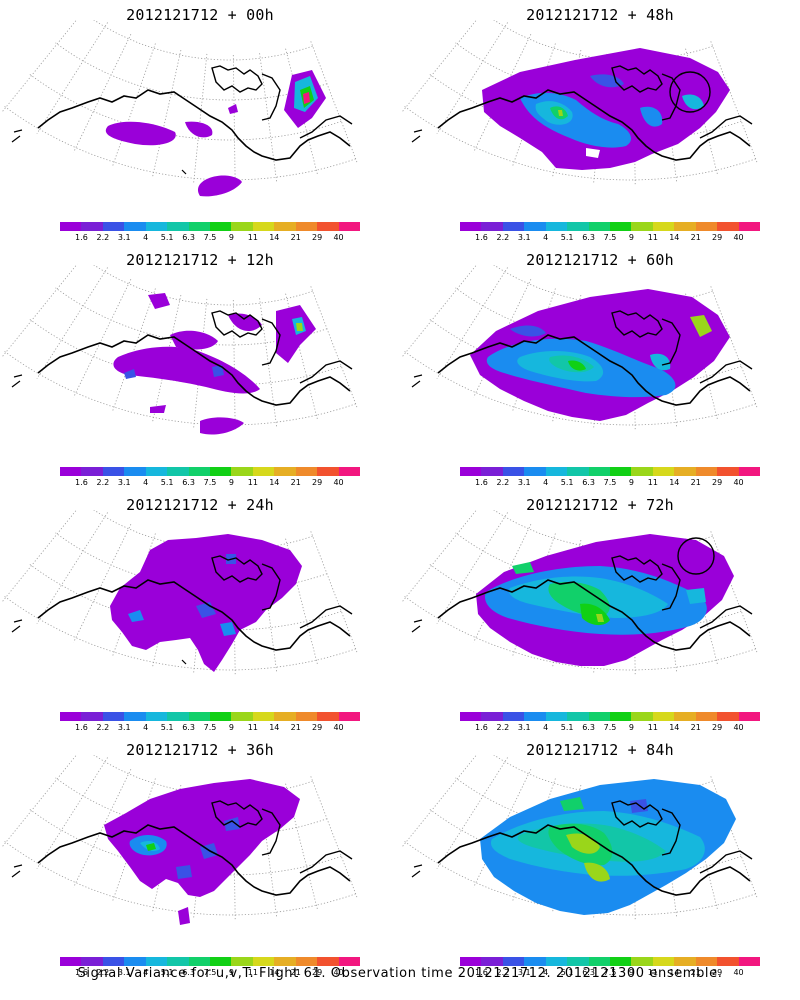  What do you see at coordinates (200, 15) in the screenshot?
I see `panel-title: 2012121712 + 00h` at bounding box center [200, 15].